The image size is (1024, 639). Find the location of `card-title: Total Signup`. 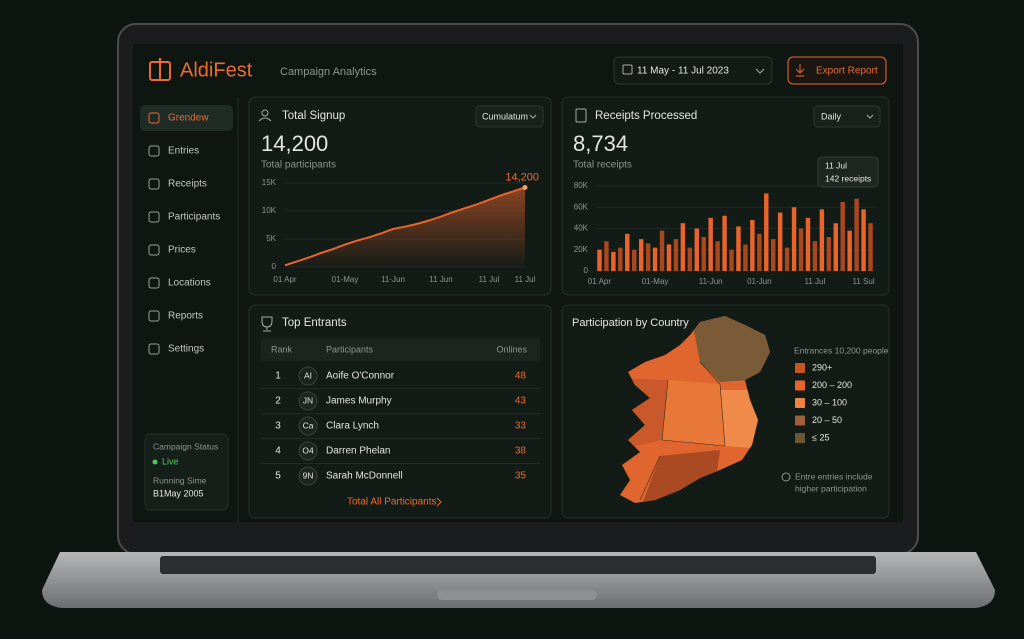

card-title: Total Signup is located at coordinates (313, 116).